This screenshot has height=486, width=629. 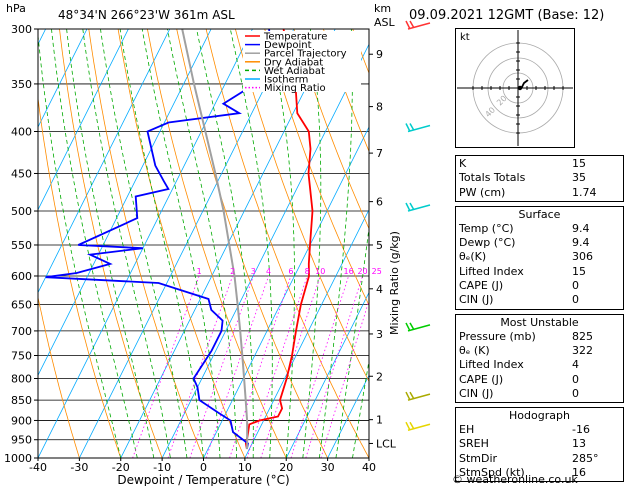 What do you see at coordinates (21, 305) in the screenshot?
I see `pressure-tick-label: 650` at bounding box center [21, 305].